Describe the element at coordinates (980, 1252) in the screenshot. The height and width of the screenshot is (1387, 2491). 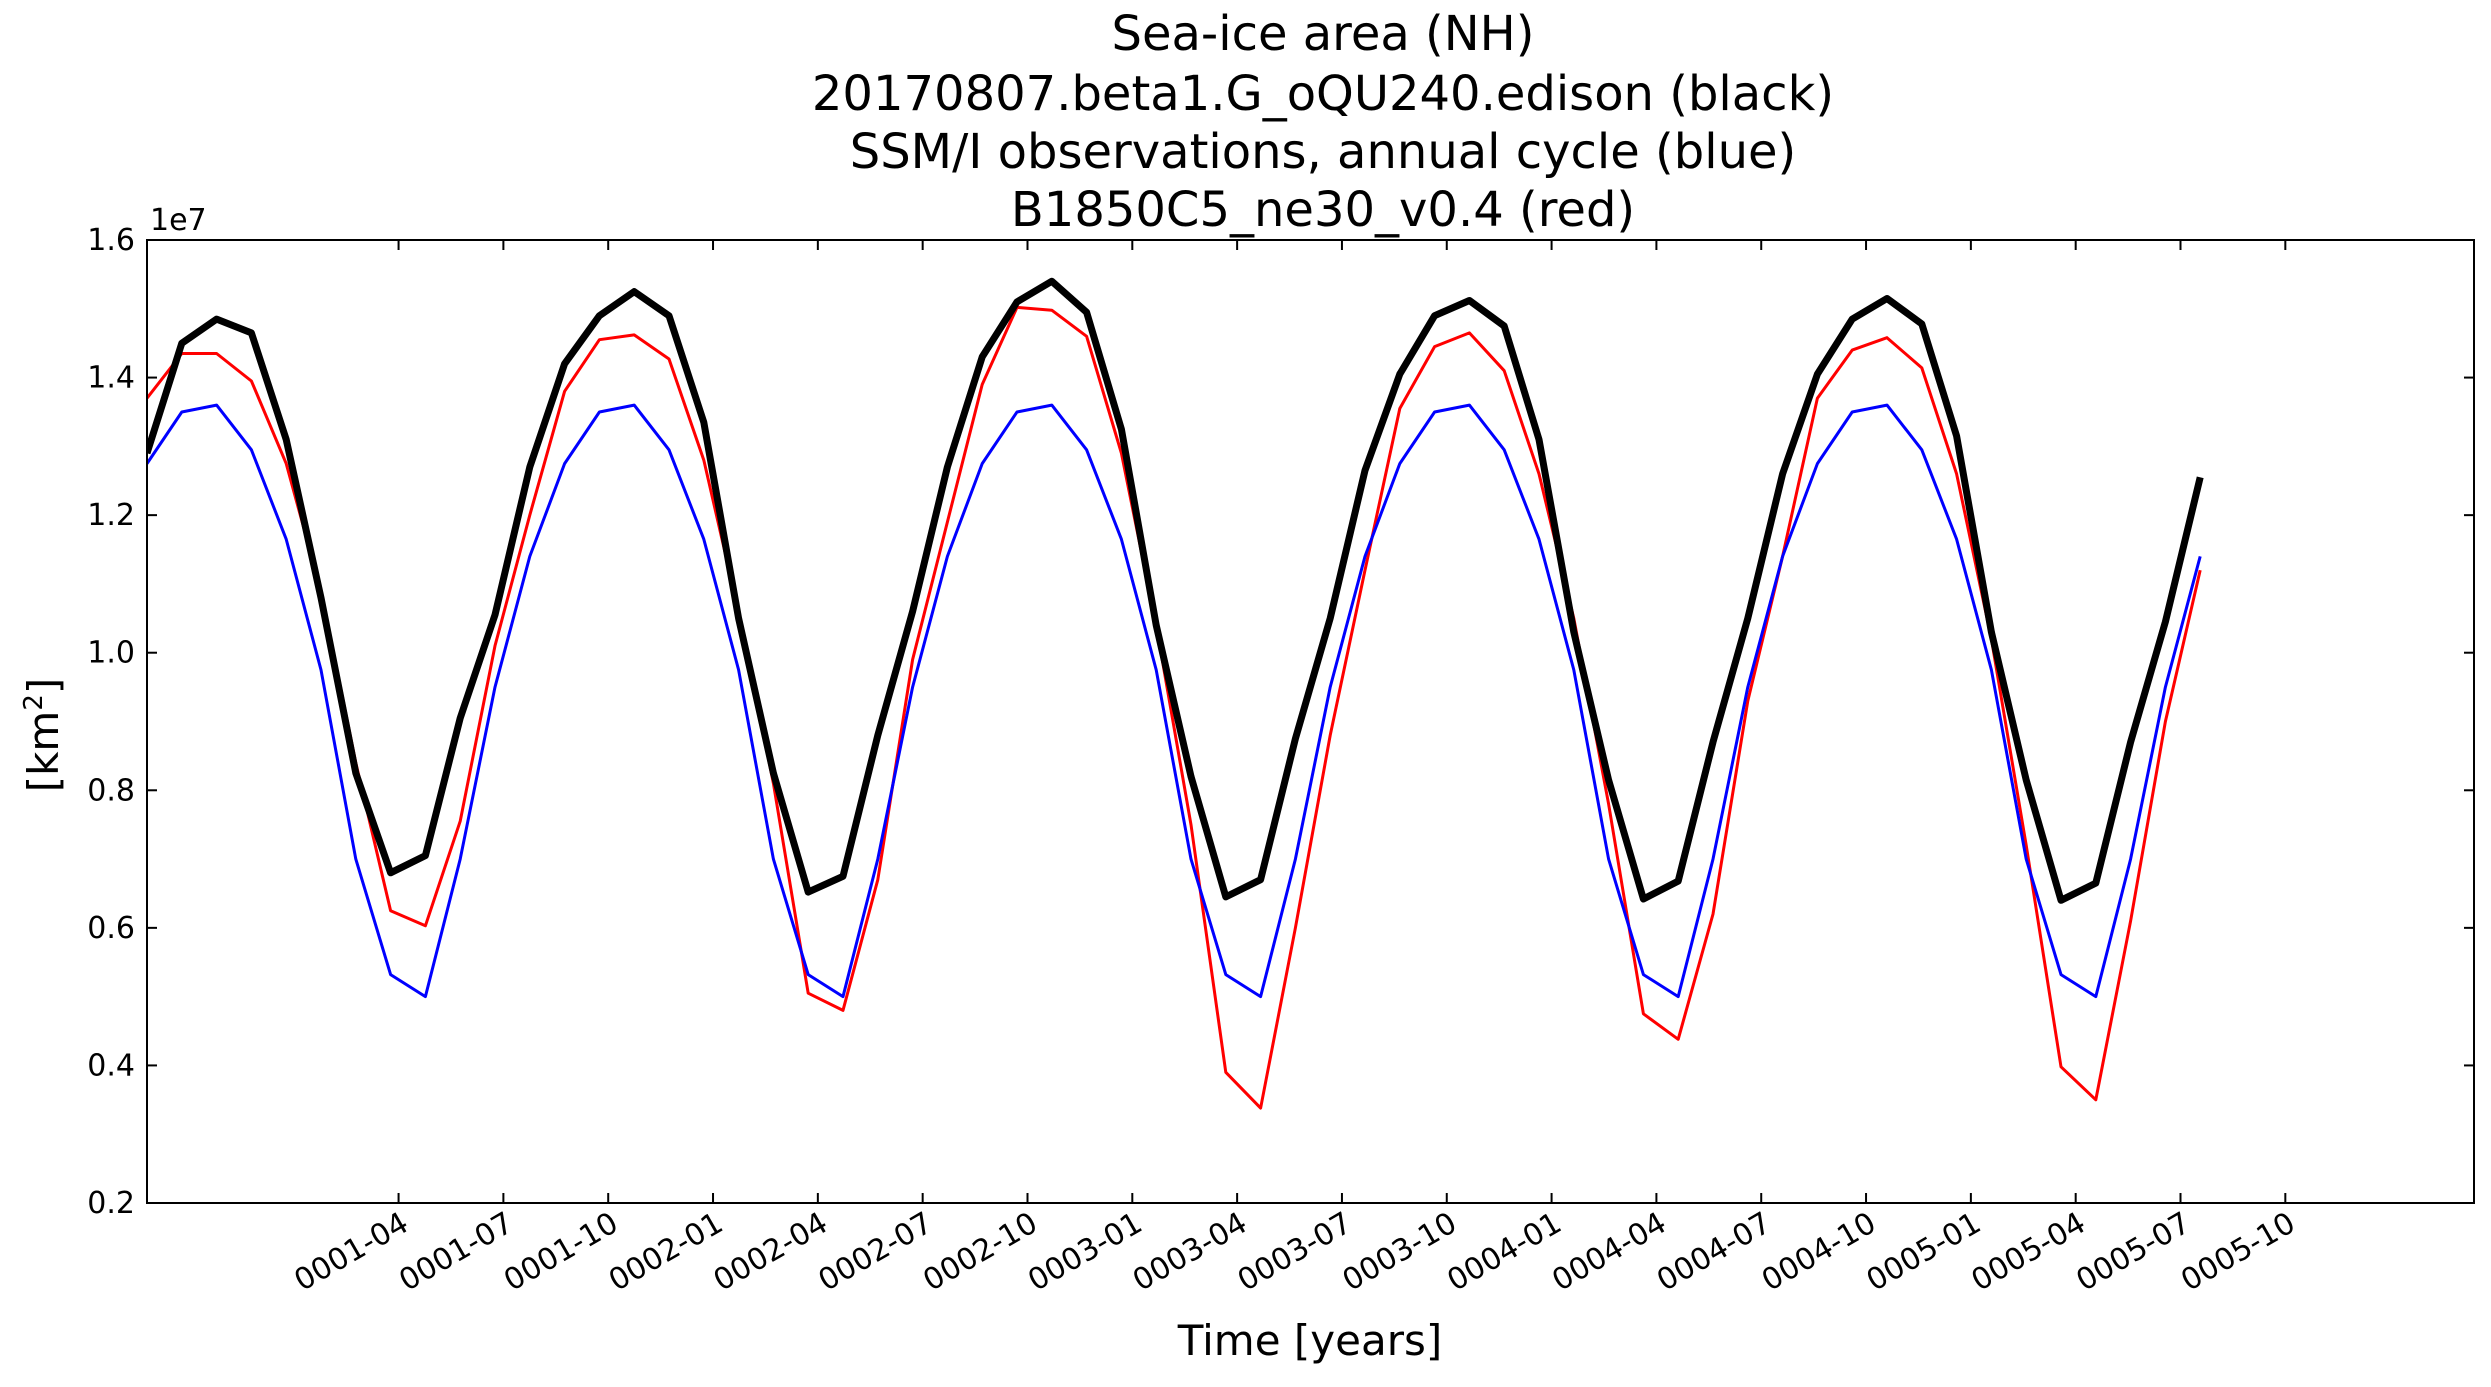
I see `x-tick-label: 0002-10` at that location.